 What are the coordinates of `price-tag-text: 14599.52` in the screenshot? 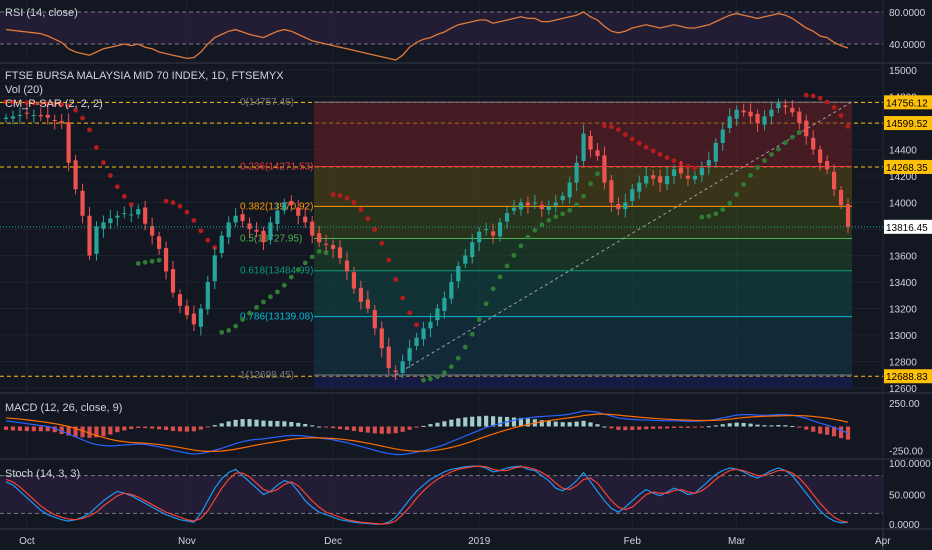 It's located at (907, 124).